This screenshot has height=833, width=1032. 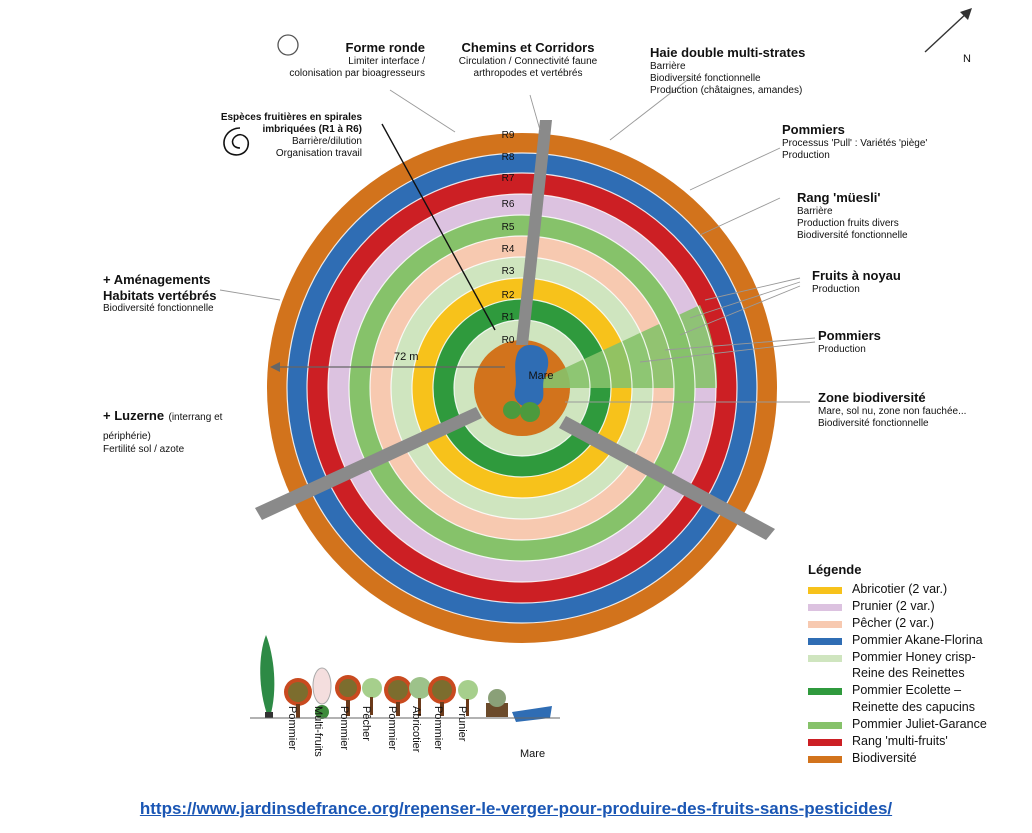 What do you see at coordinates (533, 754) in the screenshot?
I see `tree-label: Mare` at bounding box center [533, 754].